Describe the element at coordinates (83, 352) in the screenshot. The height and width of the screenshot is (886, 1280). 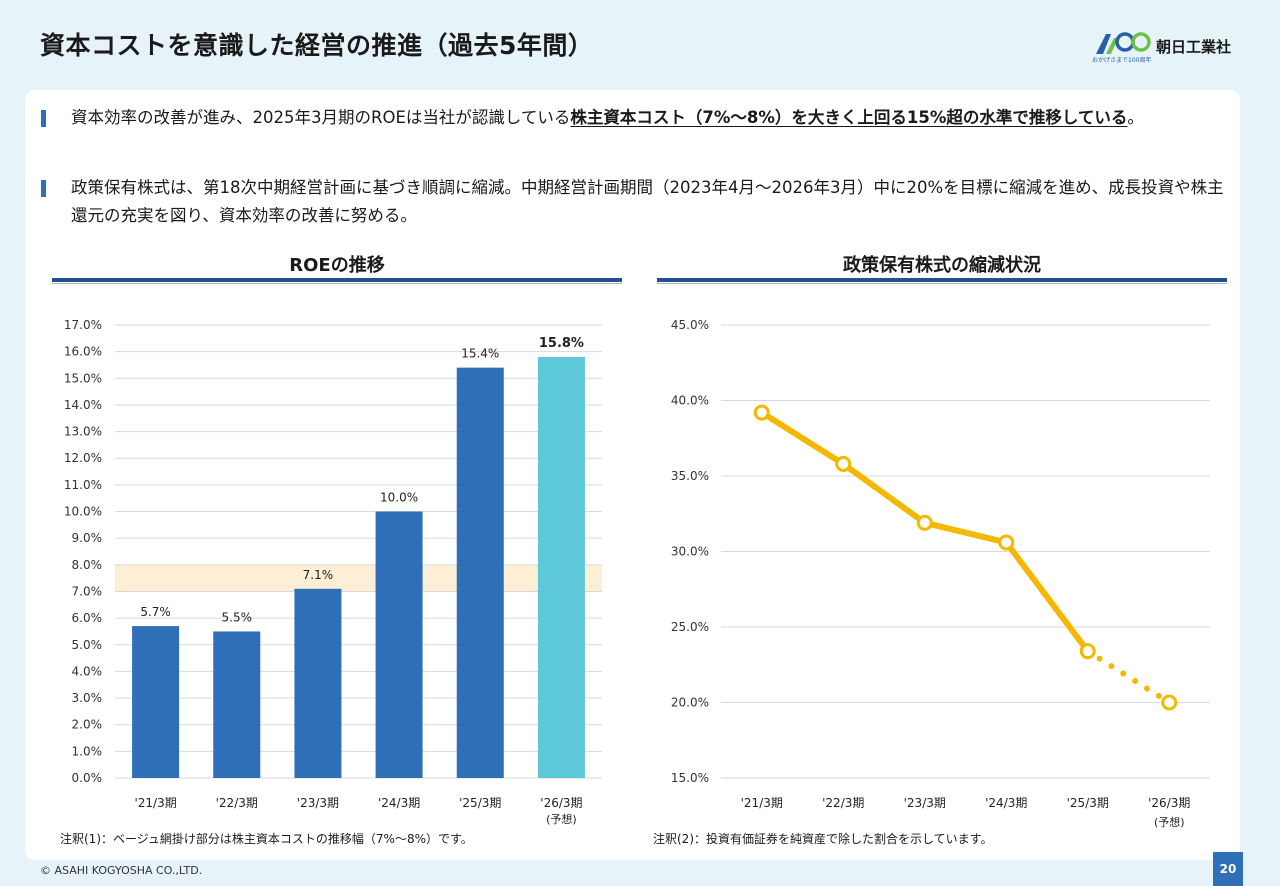
I see `y-tick-label: 16.0%` at that location.